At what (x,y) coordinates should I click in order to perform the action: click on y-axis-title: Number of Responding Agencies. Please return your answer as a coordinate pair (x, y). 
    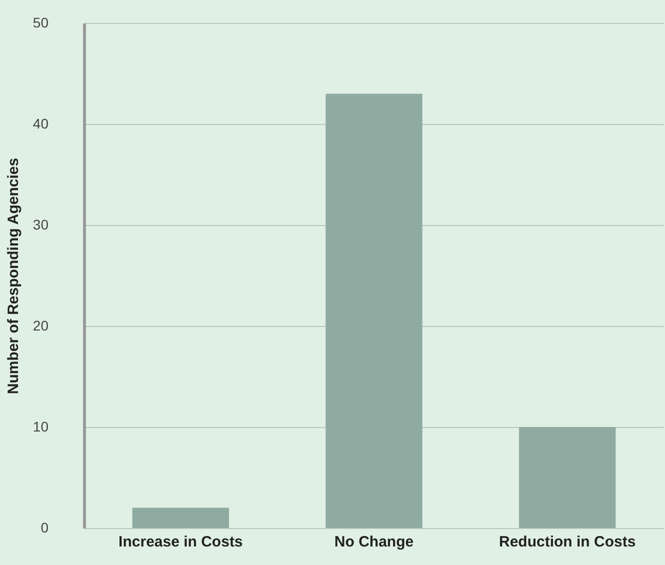
    Looking at the image, I should click on (13, 276).